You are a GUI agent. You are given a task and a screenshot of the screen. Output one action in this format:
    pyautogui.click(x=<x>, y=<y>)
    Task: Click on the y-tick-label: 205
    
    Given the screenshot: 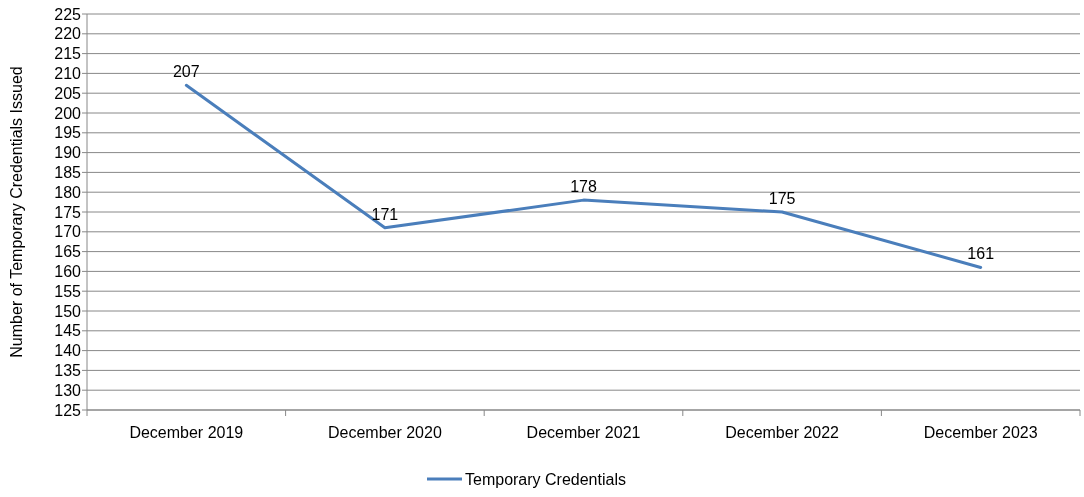 What is the action you would take?
    pyautogui.click(x=68, y=93)
    